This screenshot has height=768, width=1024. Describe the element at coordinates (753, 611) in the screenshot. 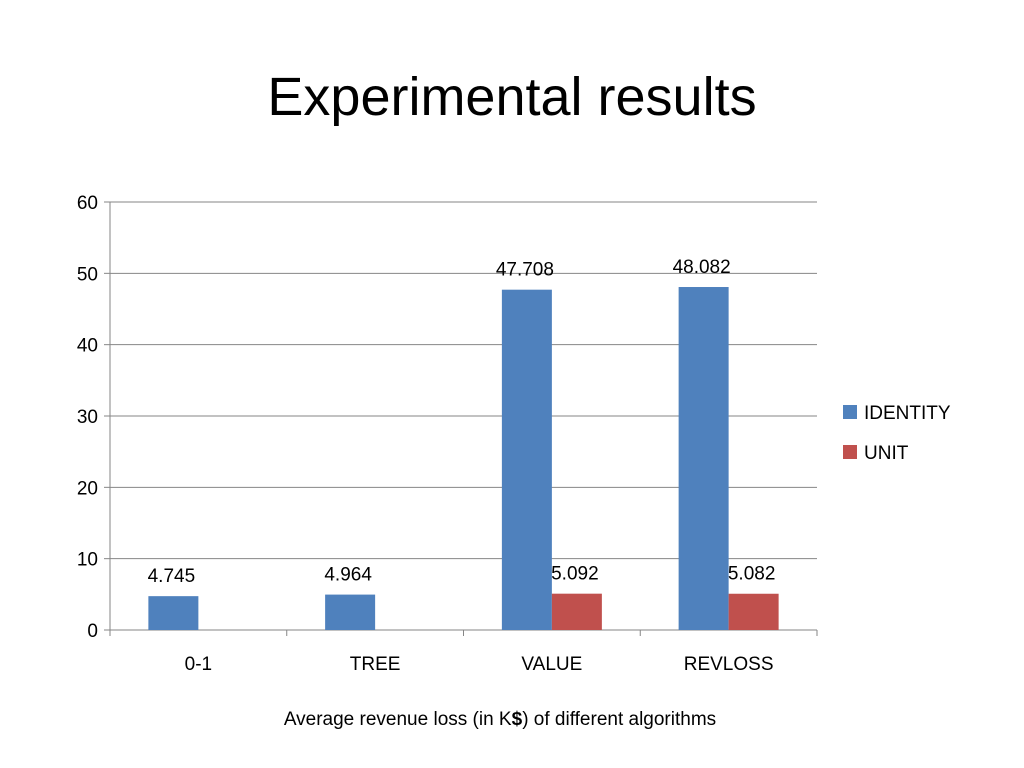

I see `bar-unit-revloss` at that location.